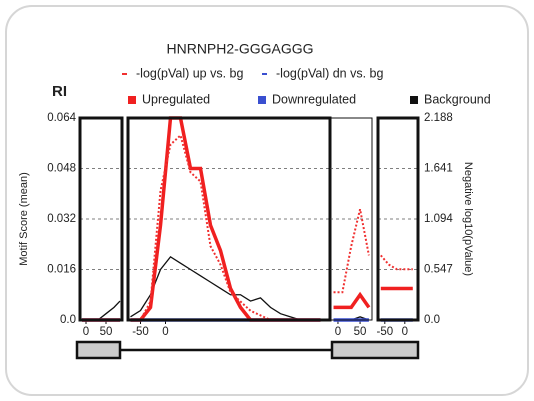  I want to click on panel-label: RI, so click(59, 91).